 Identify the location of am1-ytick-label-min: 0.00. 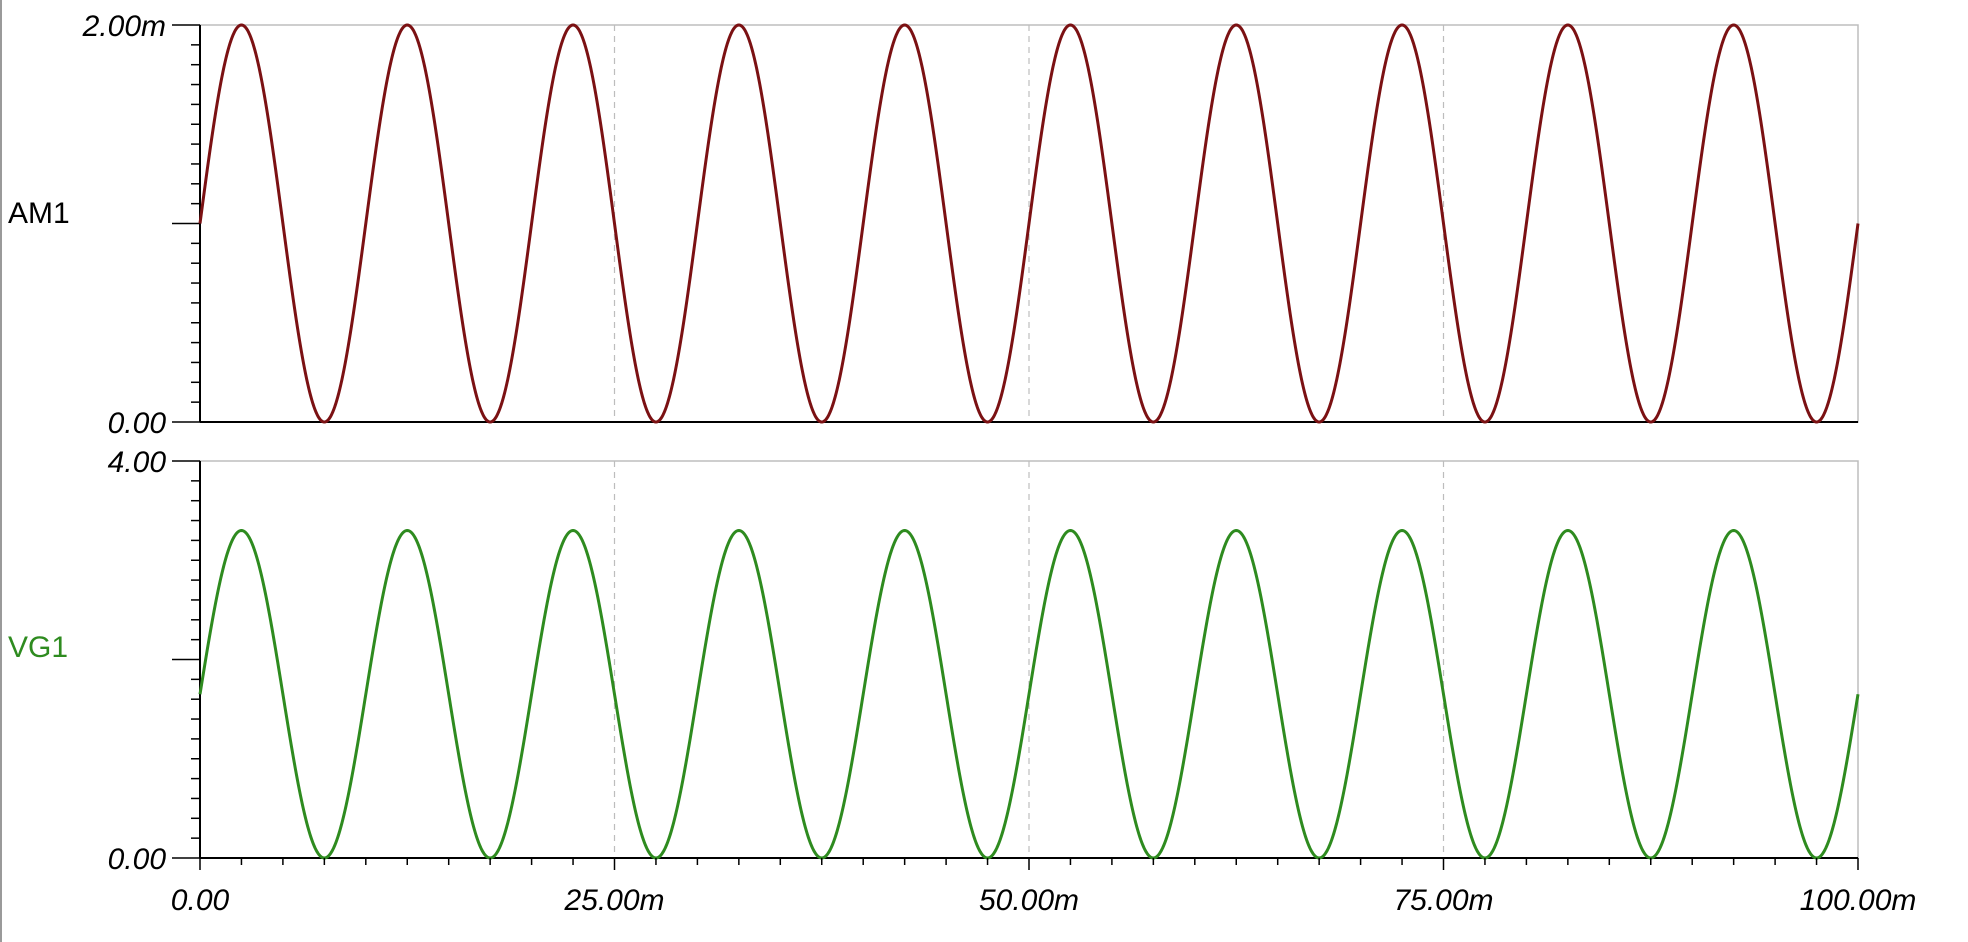
(137, 423).